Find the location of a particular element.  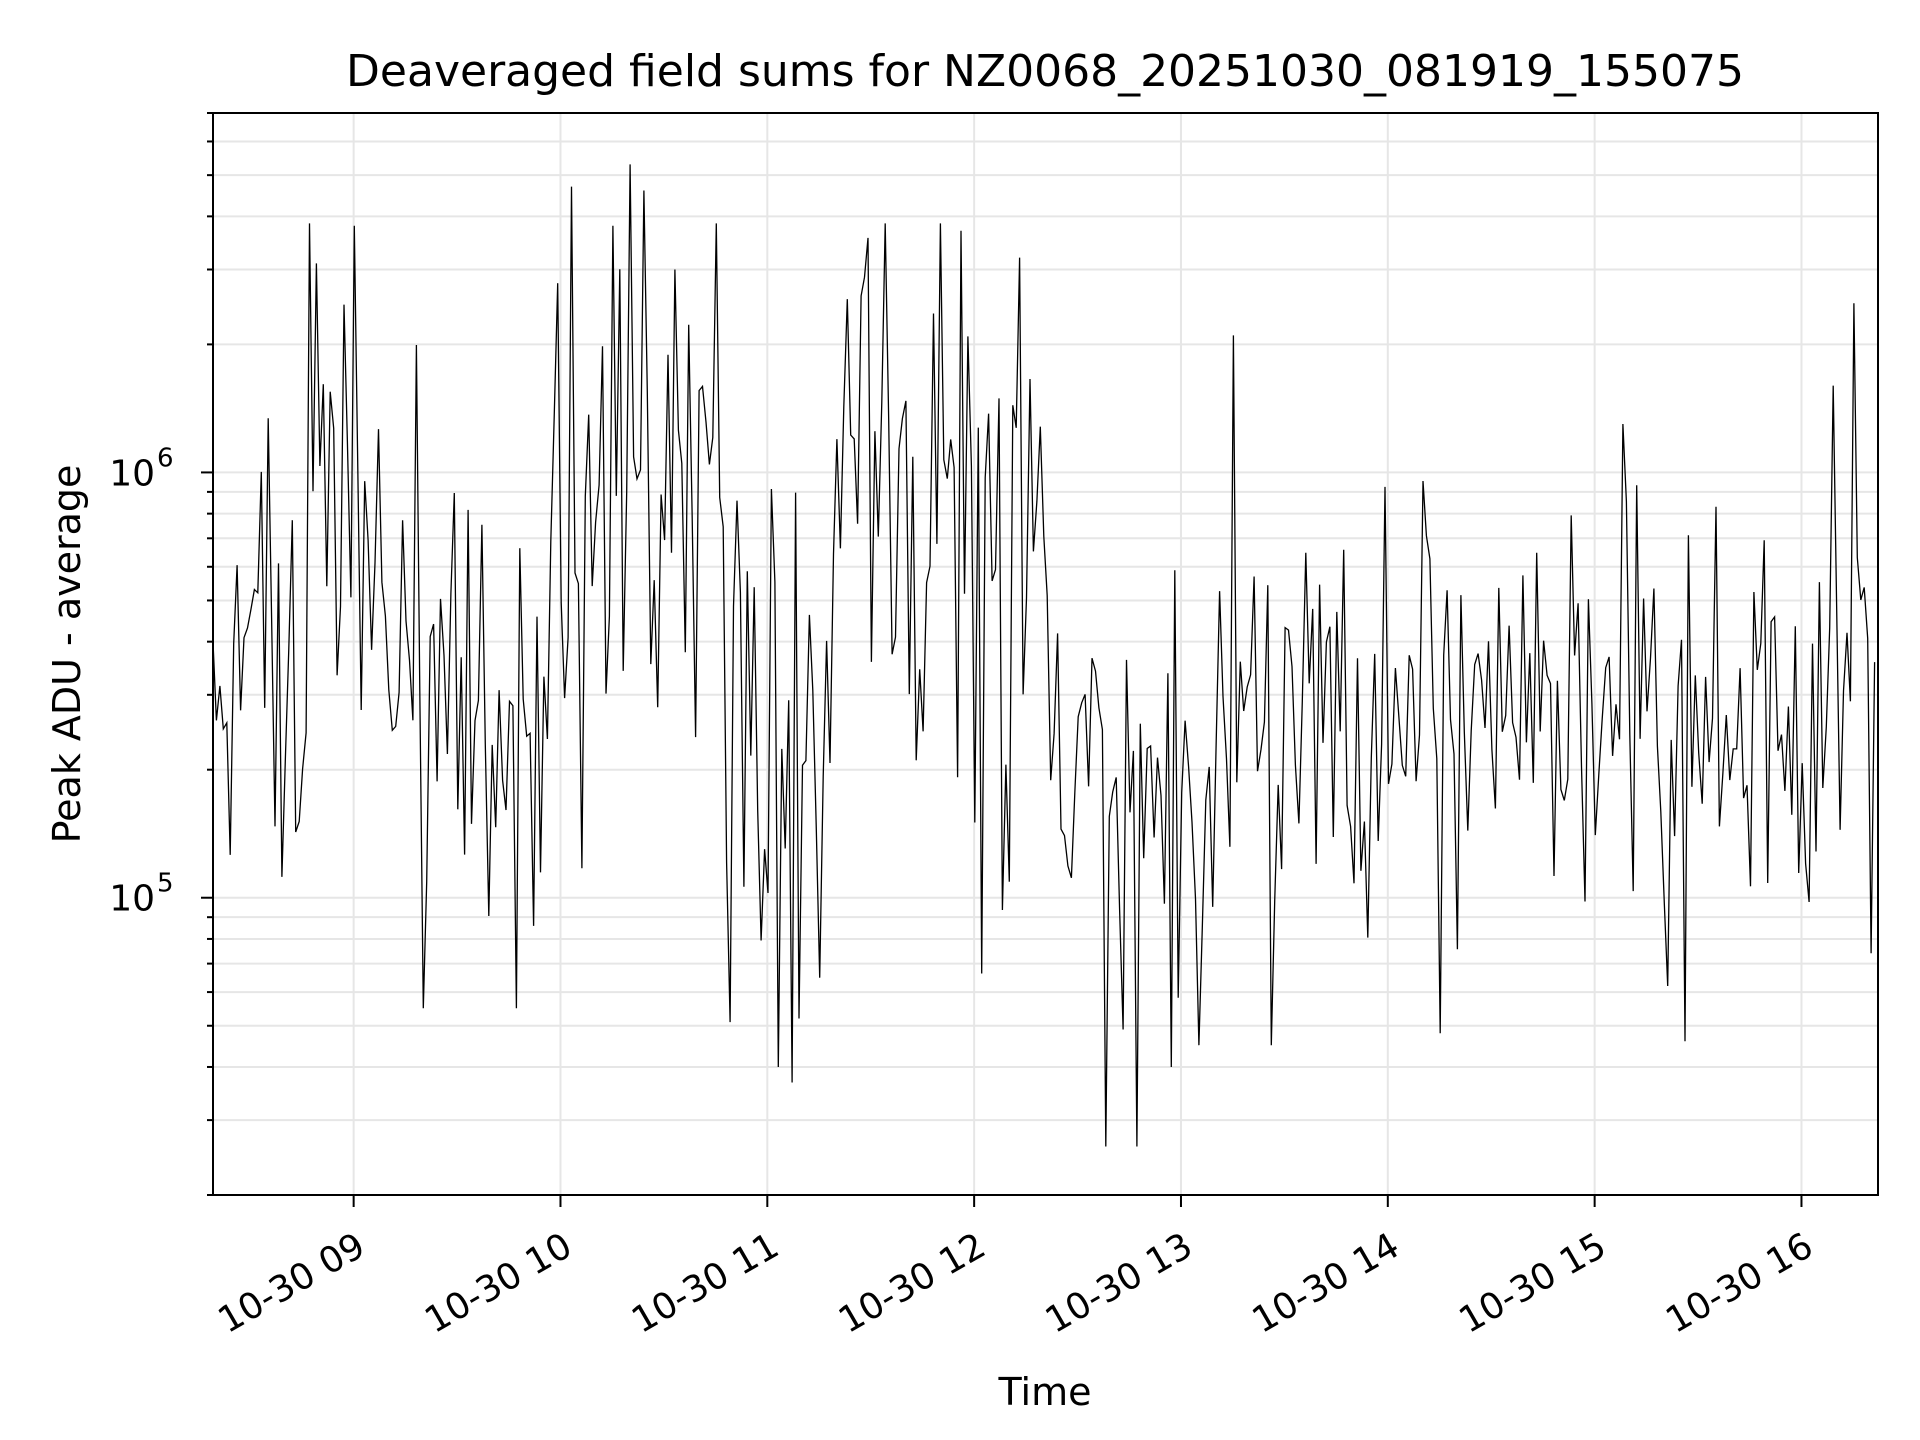

y-tick-exponent: 6 is located at coordinates (165, 458).